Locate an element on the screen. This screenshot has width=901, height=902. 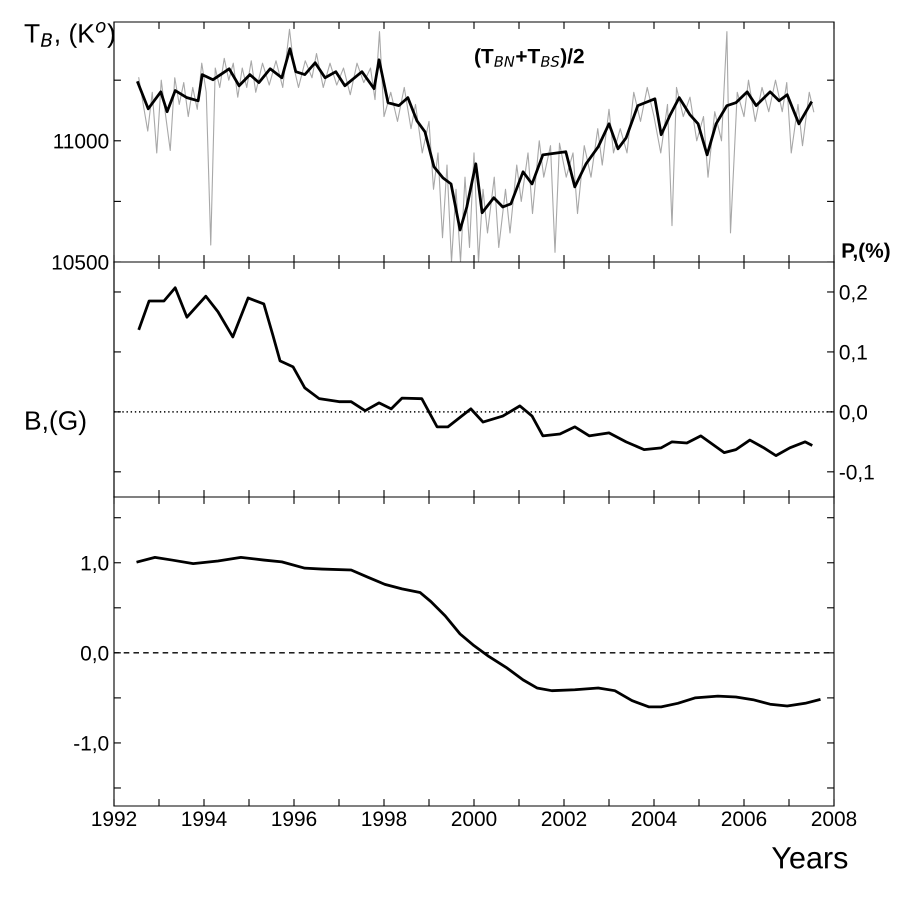
x-axis-title: Years is located at coordinates (810, 858).